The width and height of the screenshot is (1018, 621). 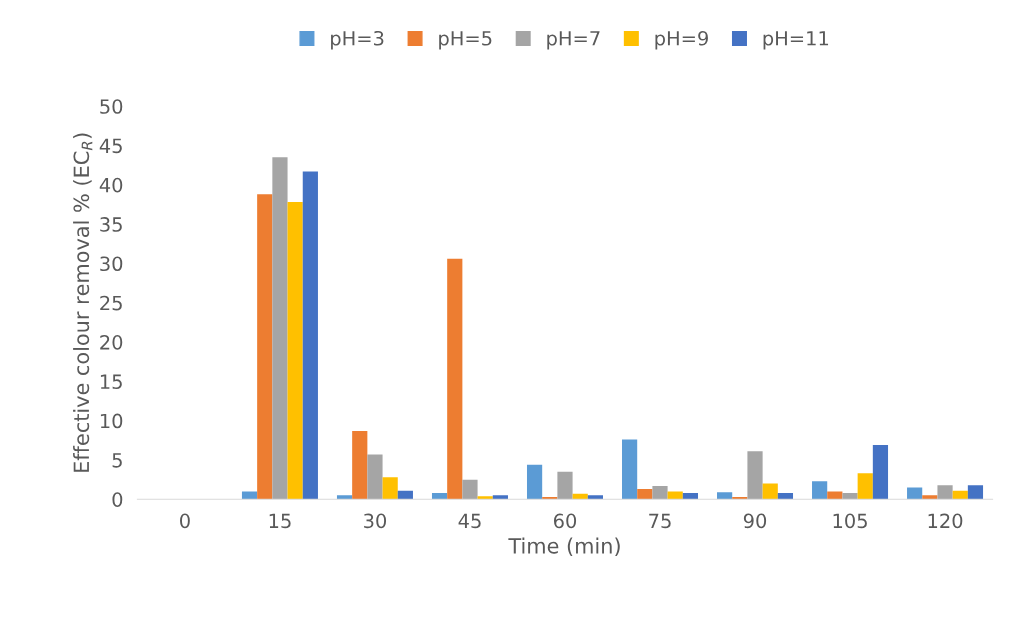 I want to click on y-tick-label: 35, so click(x=111, y=224).